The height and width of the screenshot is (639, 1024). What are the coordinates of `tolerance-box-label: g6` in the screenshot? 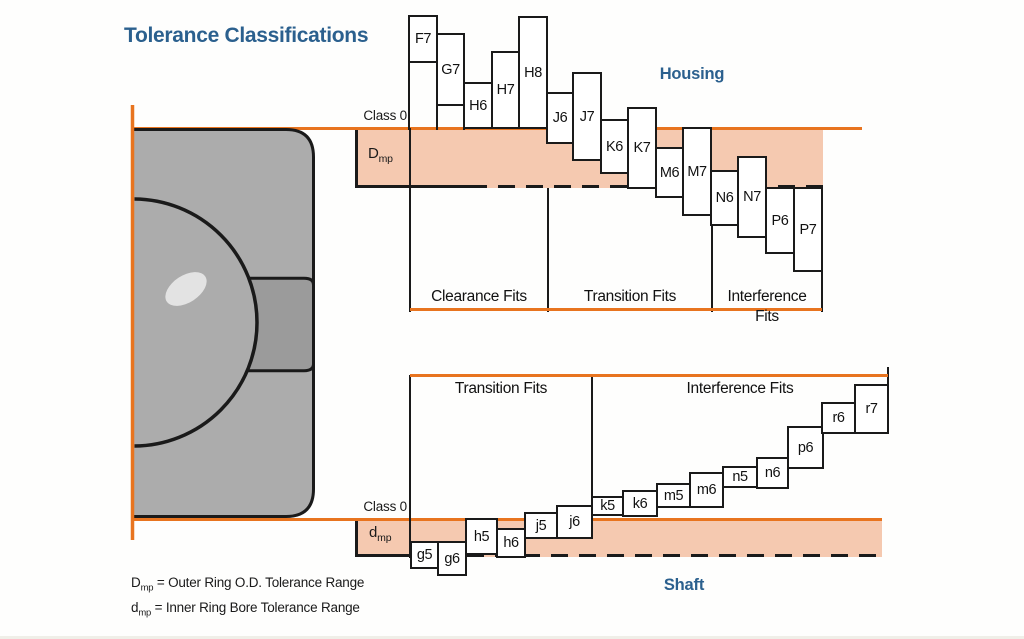 It's located at (452, 558).